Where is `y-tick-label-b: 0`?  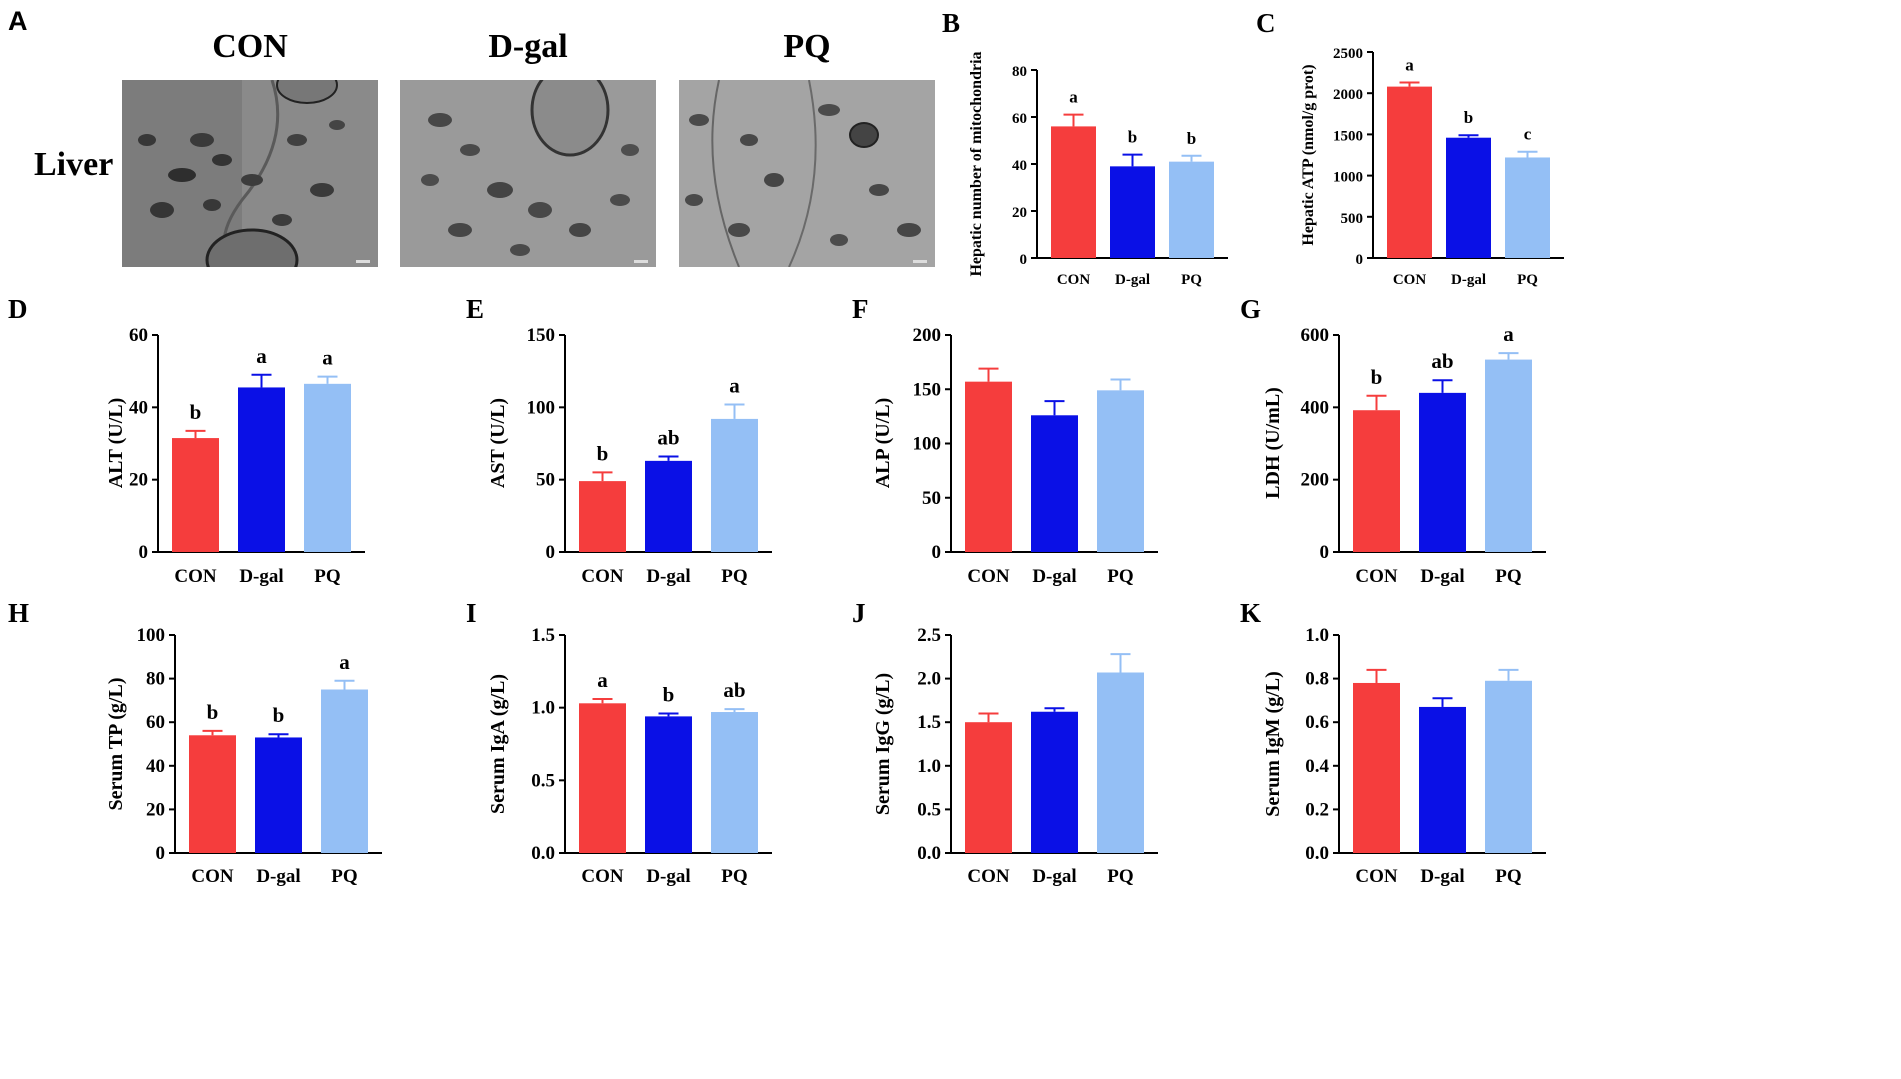
y-tick-label-b: 0 is located at coordinates (1024, 260).